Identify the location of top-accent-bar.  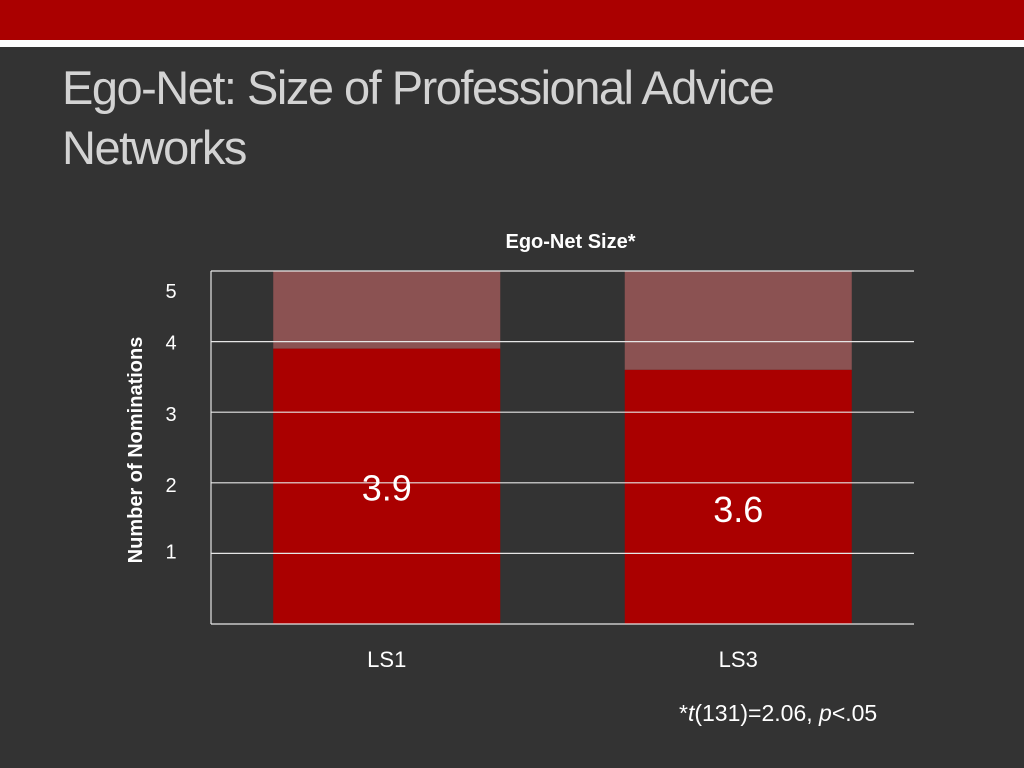
(512, 20).